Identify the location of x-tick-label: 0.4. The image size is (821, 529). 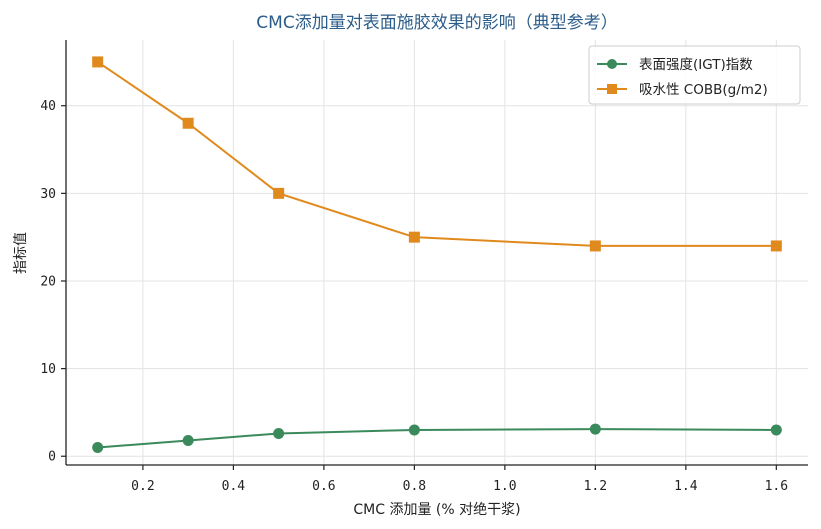
(234, 486).